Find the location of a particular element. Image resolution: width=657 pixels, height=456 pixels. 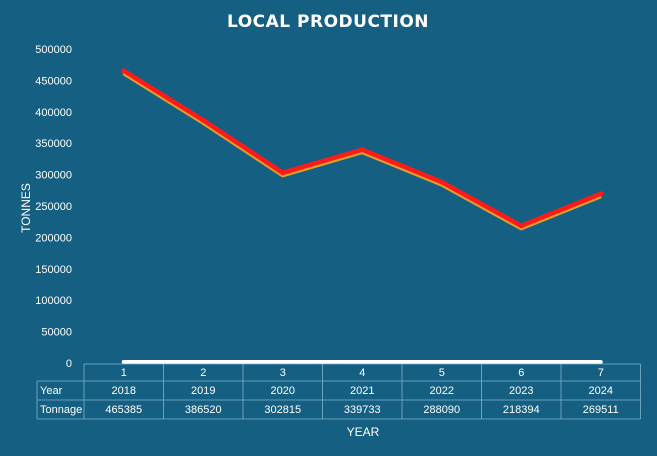

y-tick-label: 450000 is located at coordinates (53, 81).